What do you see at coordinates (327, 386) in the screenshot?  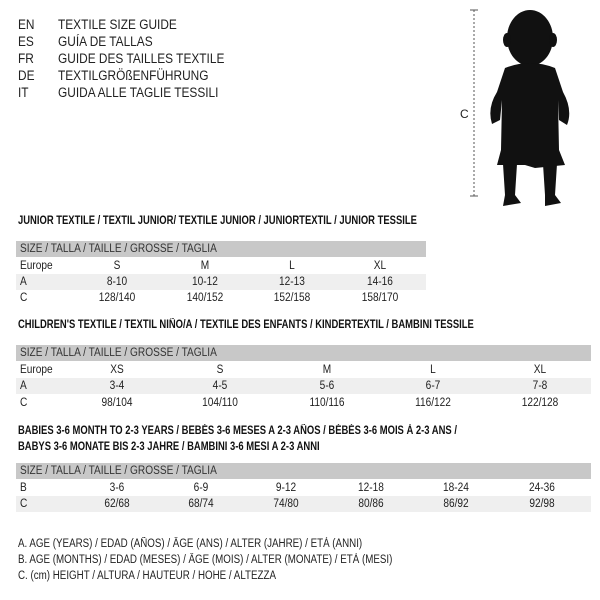 I see `table-cell: 5-6` at bounding box center [327, 386].